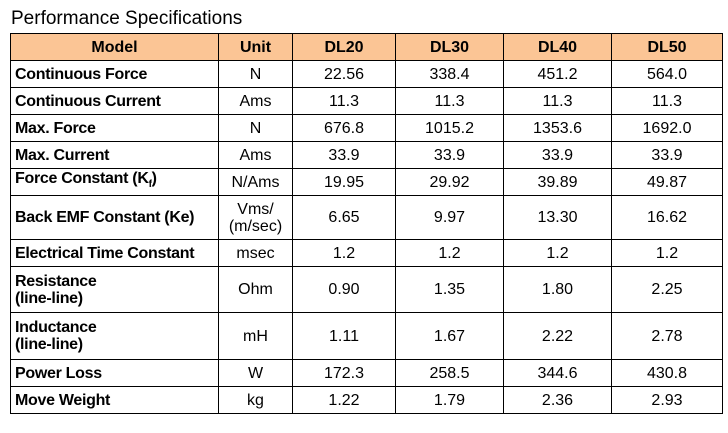  Describe the element at coordinates (557, 373) in the screenshot. I see `cell: 344.6` at that location.